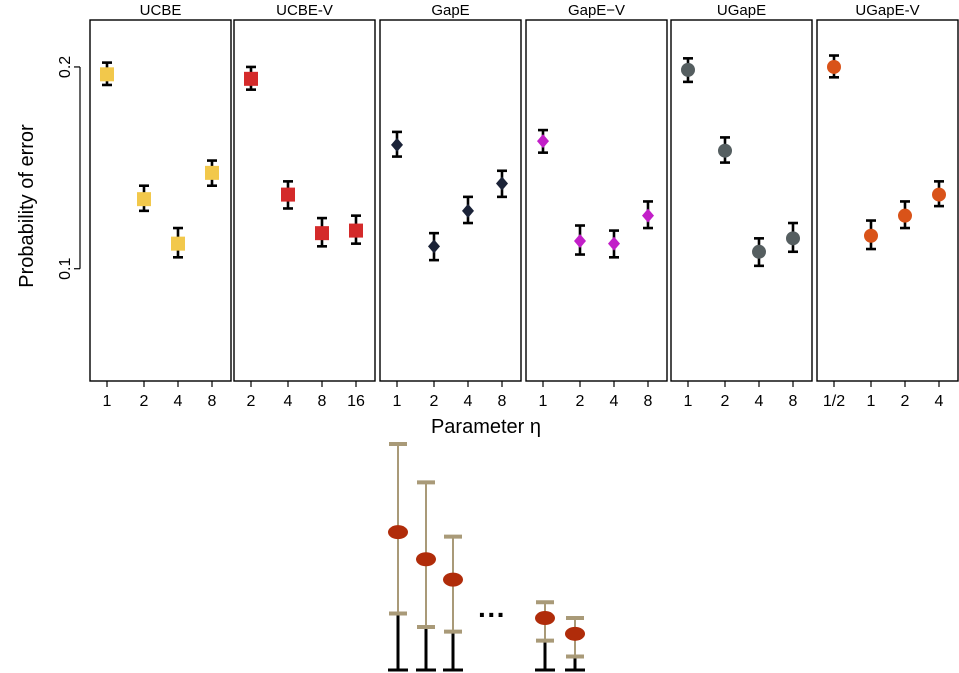 The height and width of the screenshot is (673, 959). What do you see at coordinates (450, 10) in the screenshot?
I see `panel-title: GapE` at bounding box center [450, 10].